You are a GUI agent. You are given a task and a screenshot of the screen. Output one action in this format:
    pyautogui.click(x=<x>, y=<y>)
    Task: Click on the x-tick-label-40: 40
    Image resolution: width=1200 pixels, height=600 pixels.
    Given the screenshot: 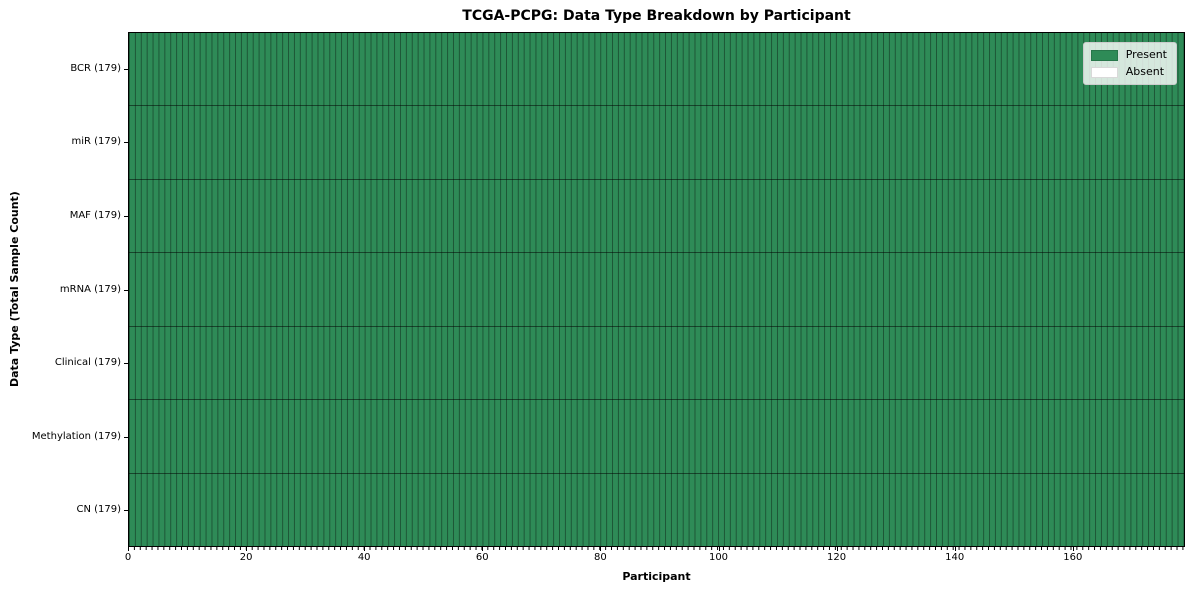 What is the action you would take?
    pyautogui.click(x=364, y=557)
    